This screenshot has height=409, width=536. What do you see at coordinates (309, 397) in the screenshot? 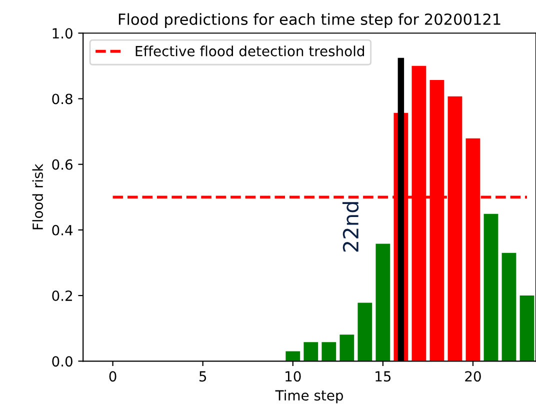
I see `x-axis-title: Time step` at bounding box center [309, 397].